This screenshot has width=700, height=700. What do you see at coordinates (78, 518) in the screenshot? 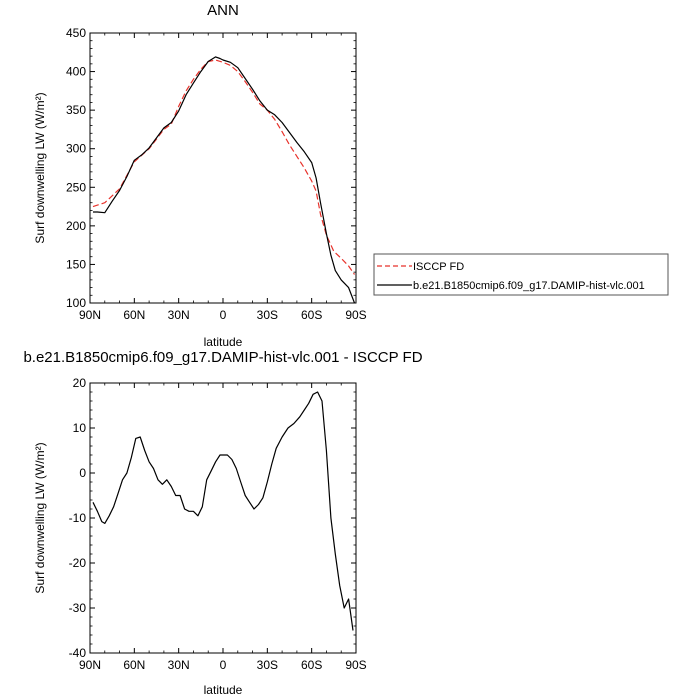
I see `bottom-y-tick-label: -10` at bounding box center [78, 518].